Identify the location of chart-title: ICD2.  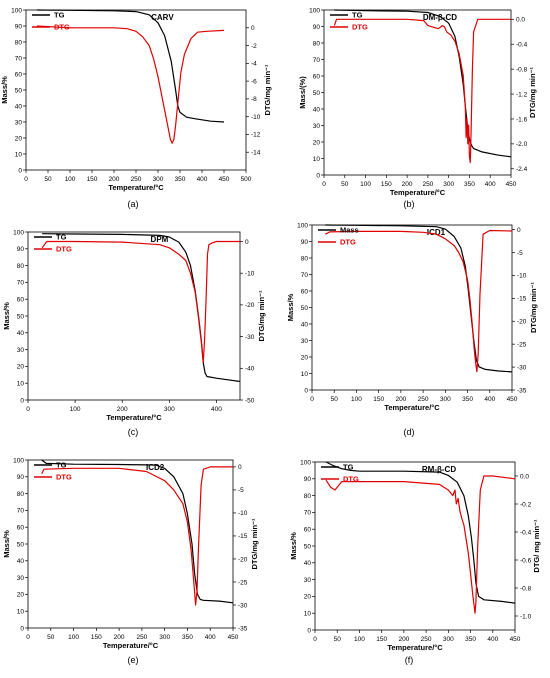
(155, 467).